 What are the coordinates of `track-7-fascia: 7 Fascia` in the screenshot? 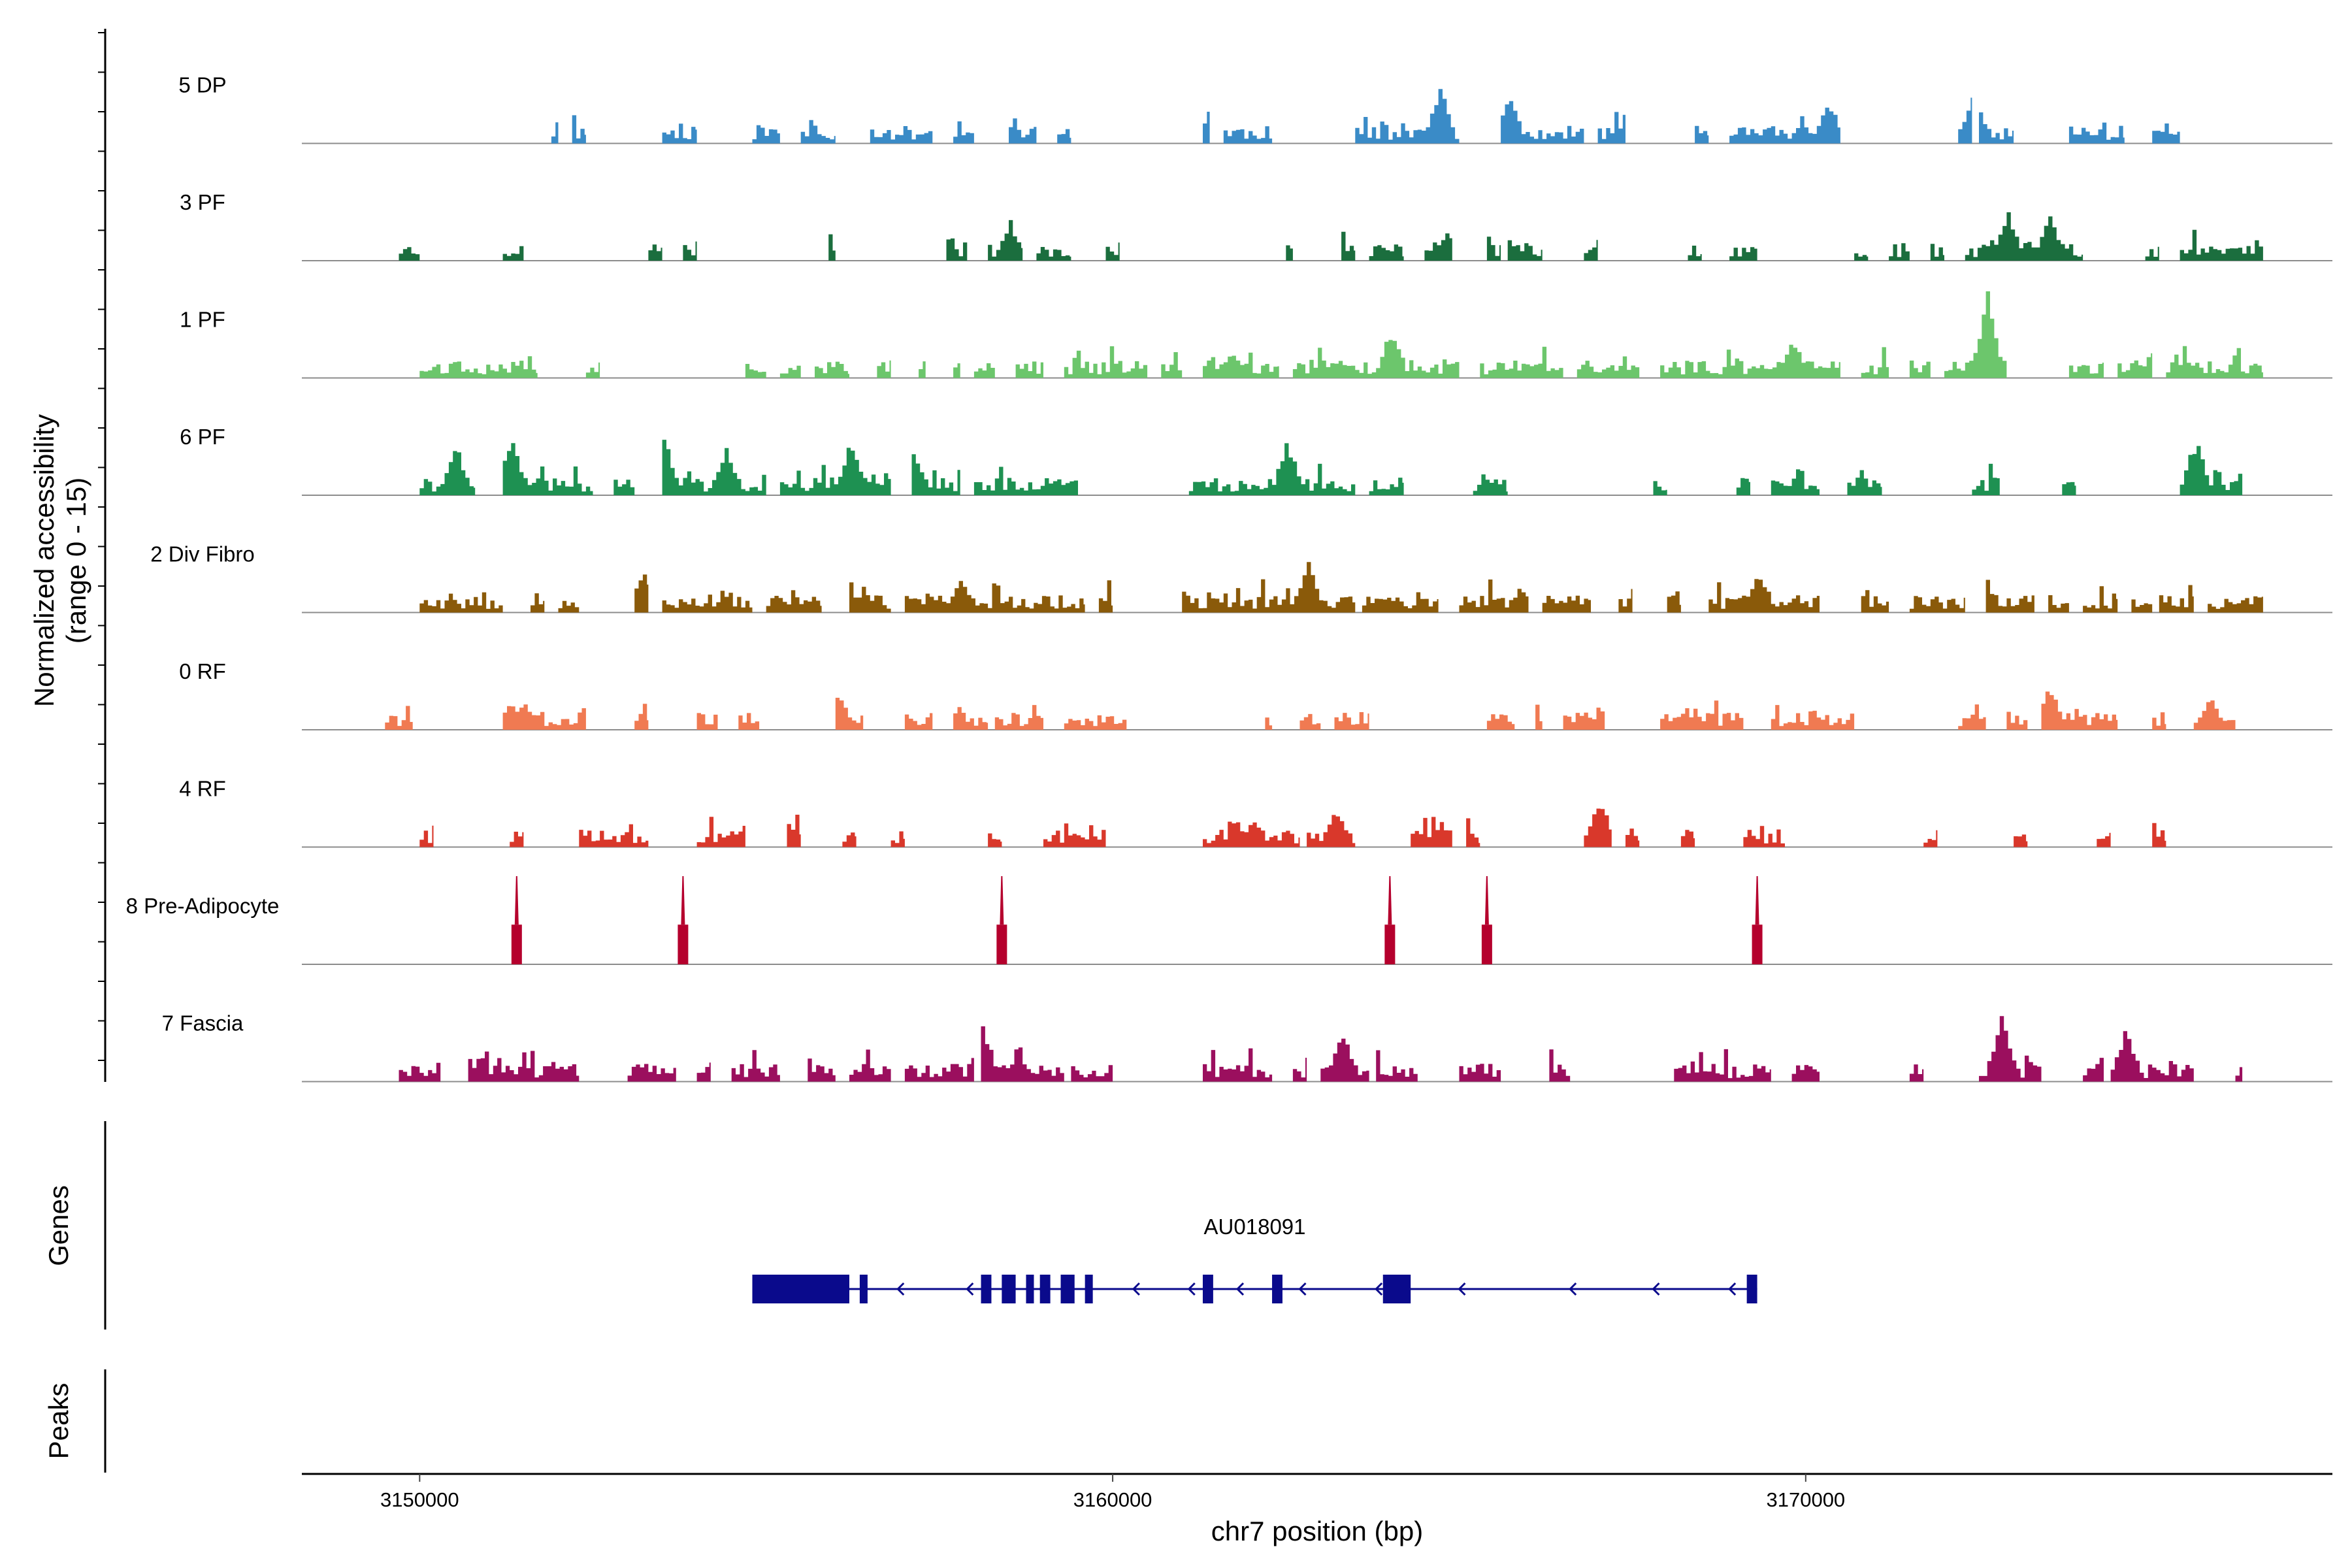 It's located at (1247, 1047).